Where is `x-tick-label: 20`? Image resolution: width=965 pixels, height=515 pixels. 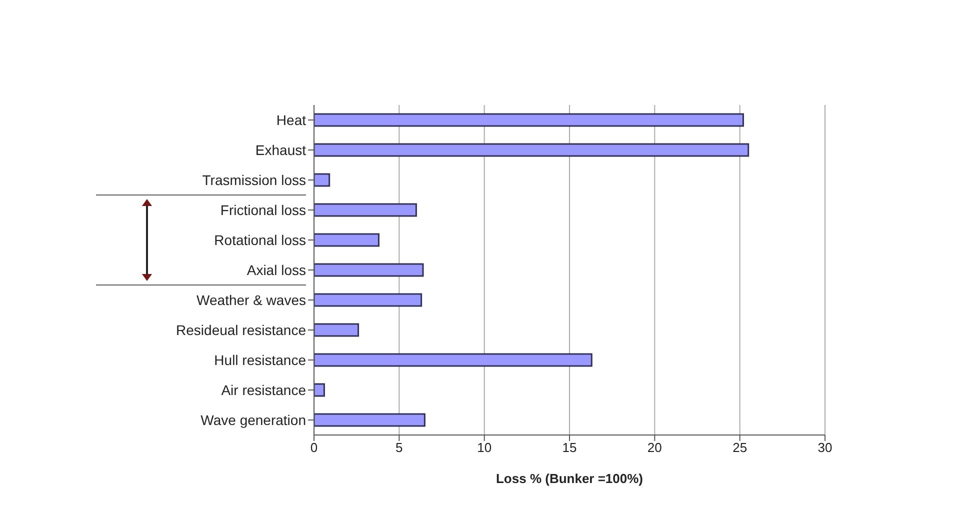 x-tick-label: 20 is located at coordinates (654, 448).